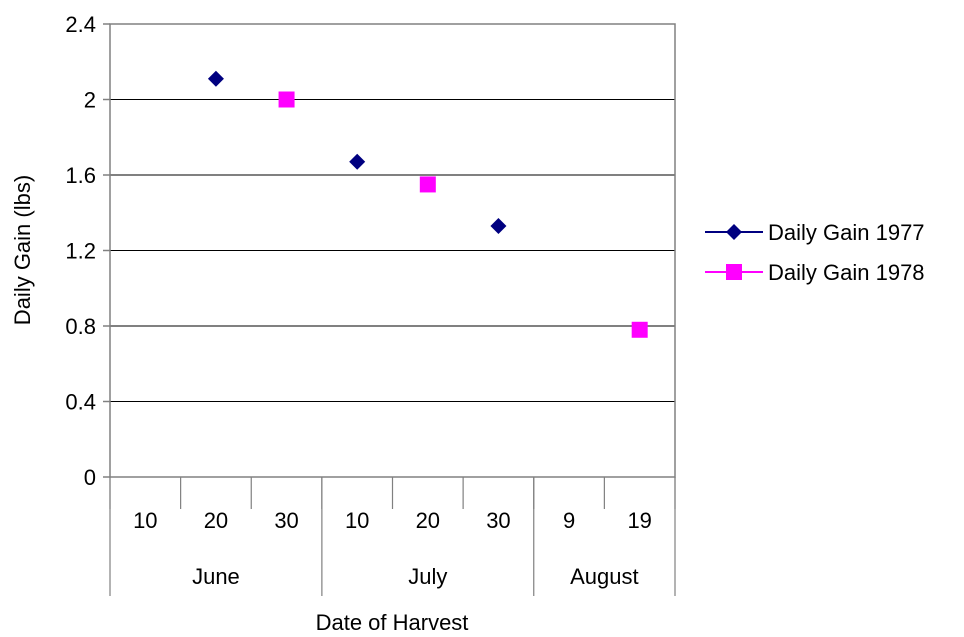 The height and width of the screenshot is (637, 964). What do you see at coordinates (846, 272) in the screenshot?
I see `legend-label: Daily Gain 1978` at bounding box center [846, 272].